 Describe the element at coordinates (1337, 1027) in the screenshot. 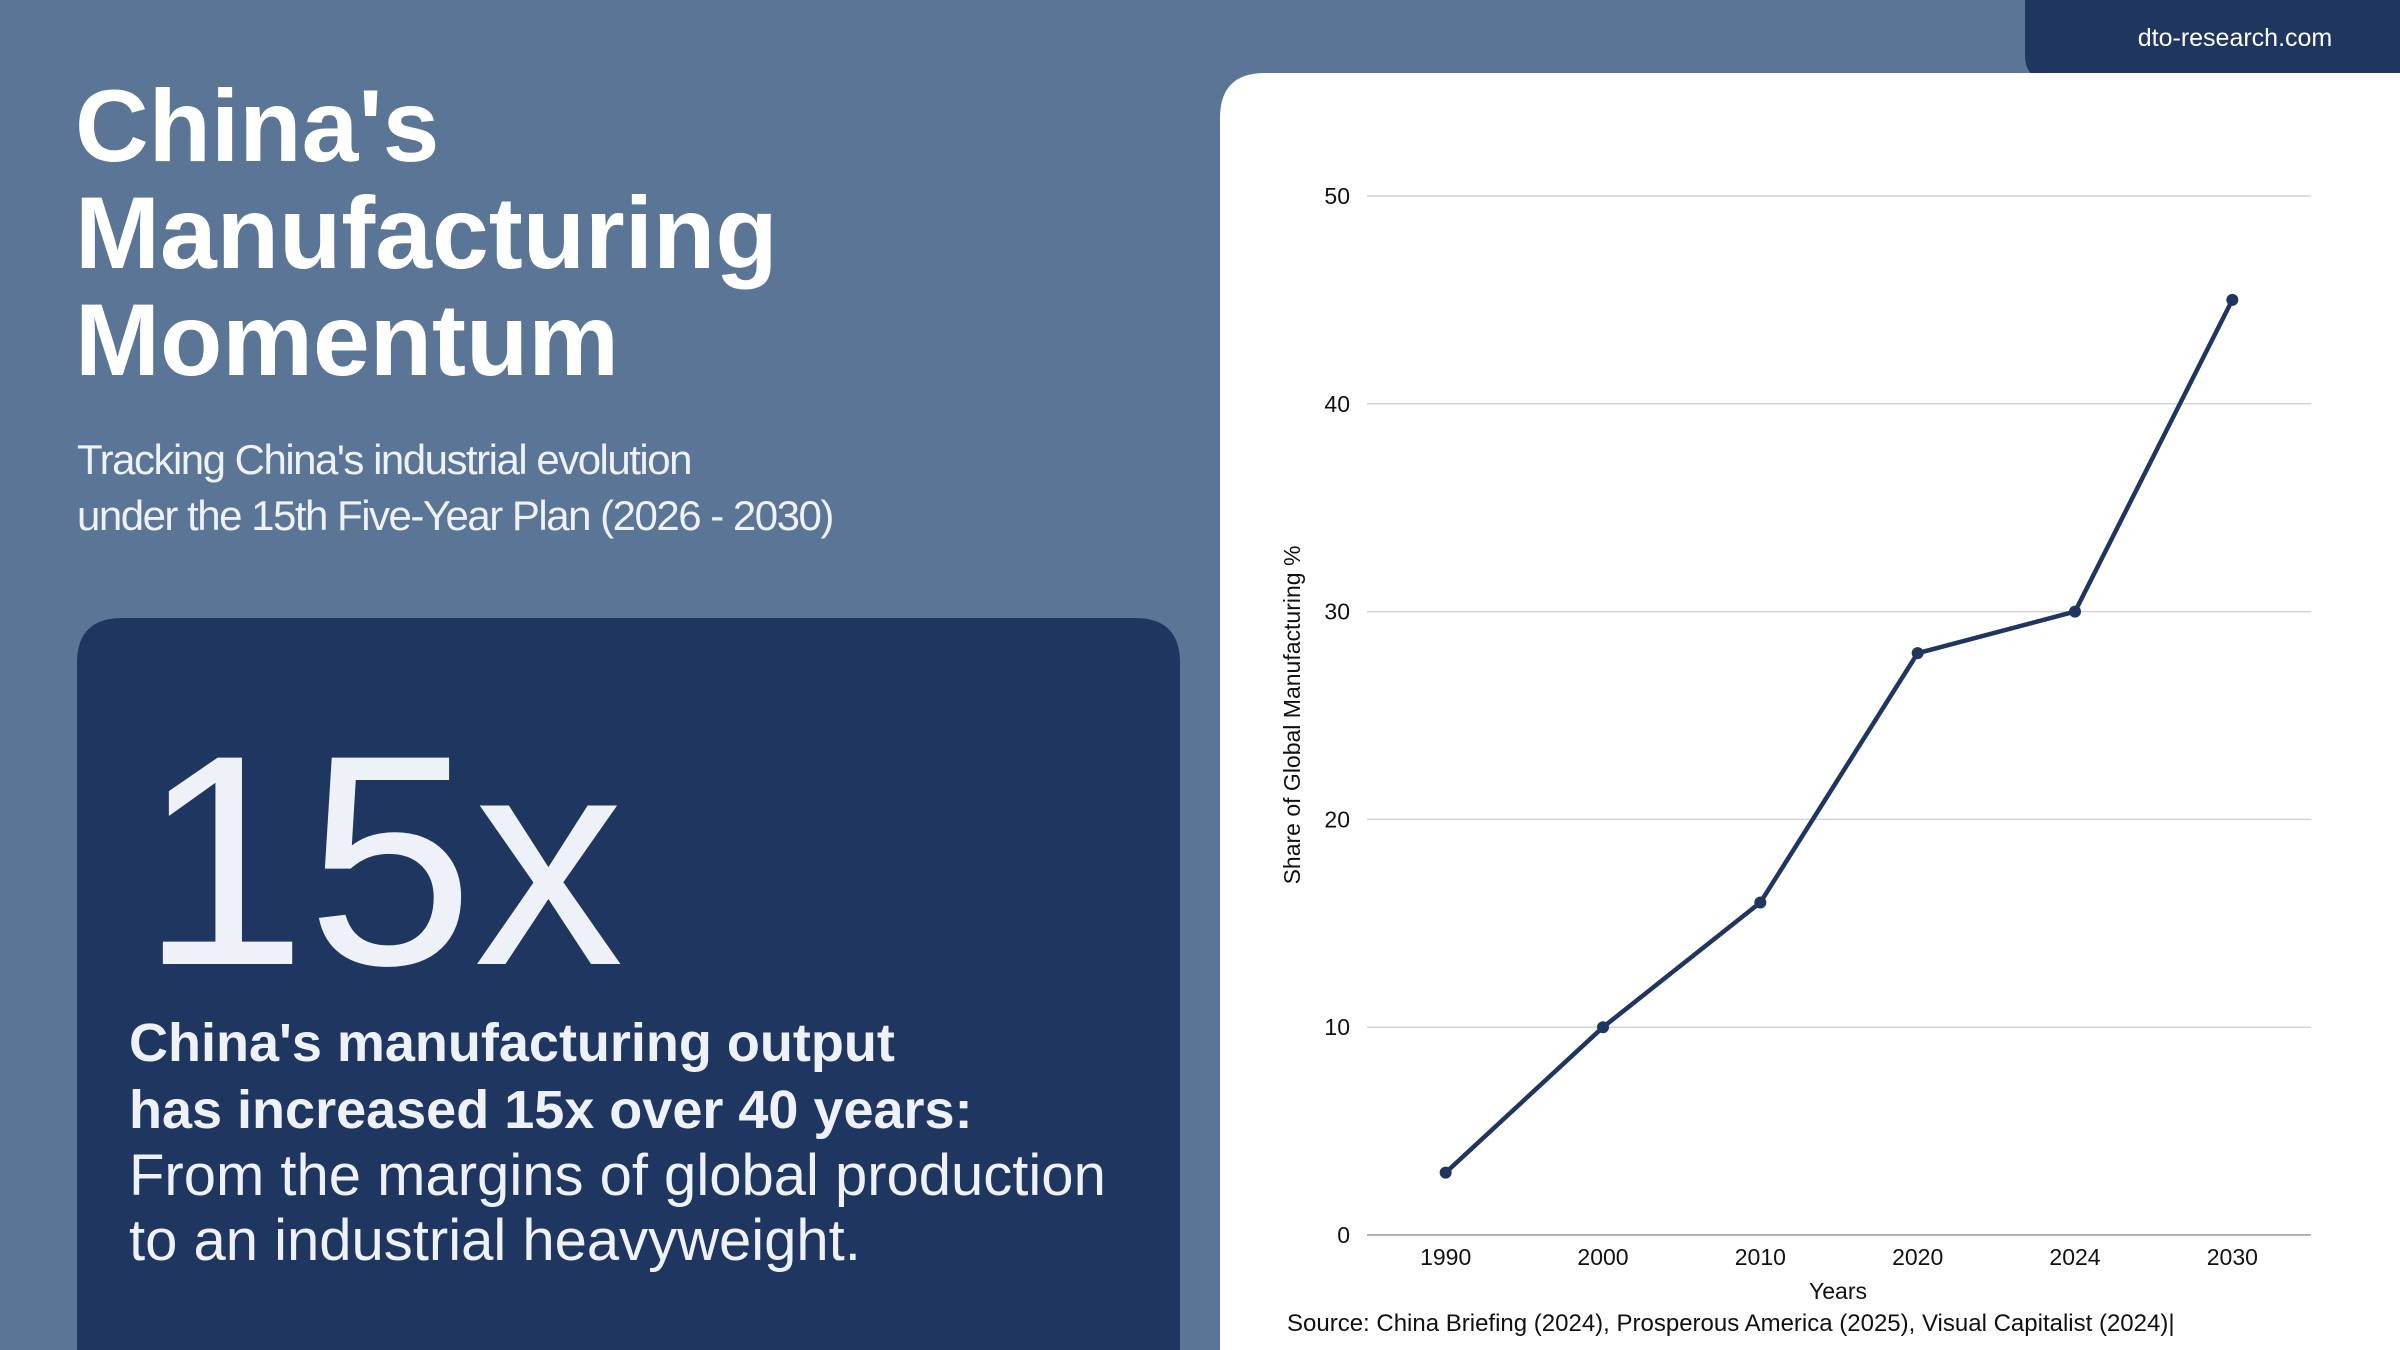

I see `y-tick-label: 10` at that location.